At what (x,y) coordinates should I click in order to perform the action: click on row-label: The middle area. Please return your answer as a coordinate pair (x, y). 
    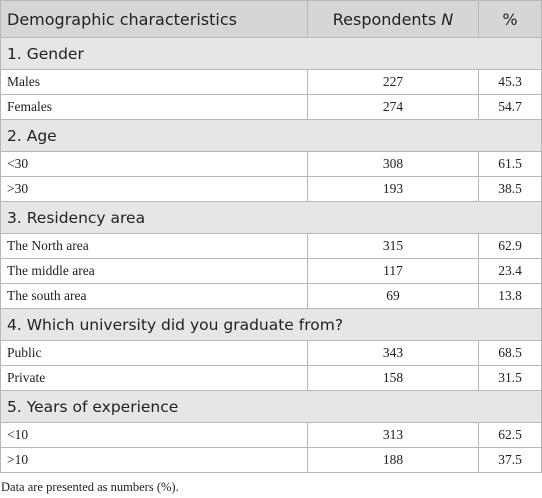
    Looking at the image, I should click on (154, 271).